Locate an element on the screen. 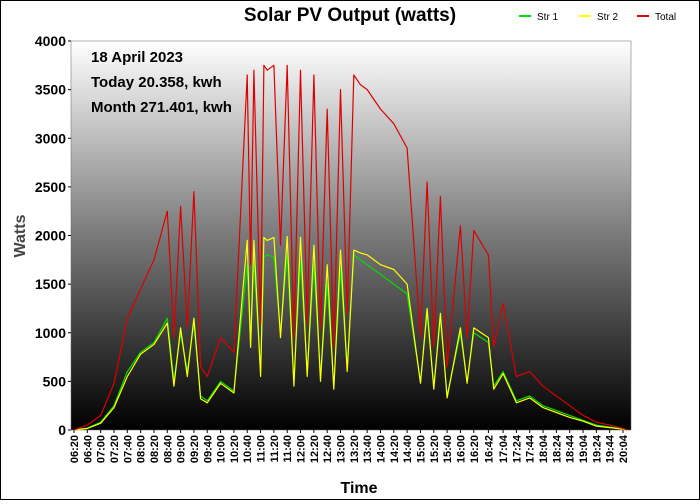 Image resolution: width=700 pixels, height=504 pixels. x-tick-label: 13:00 is located at coordinates (342, 449).